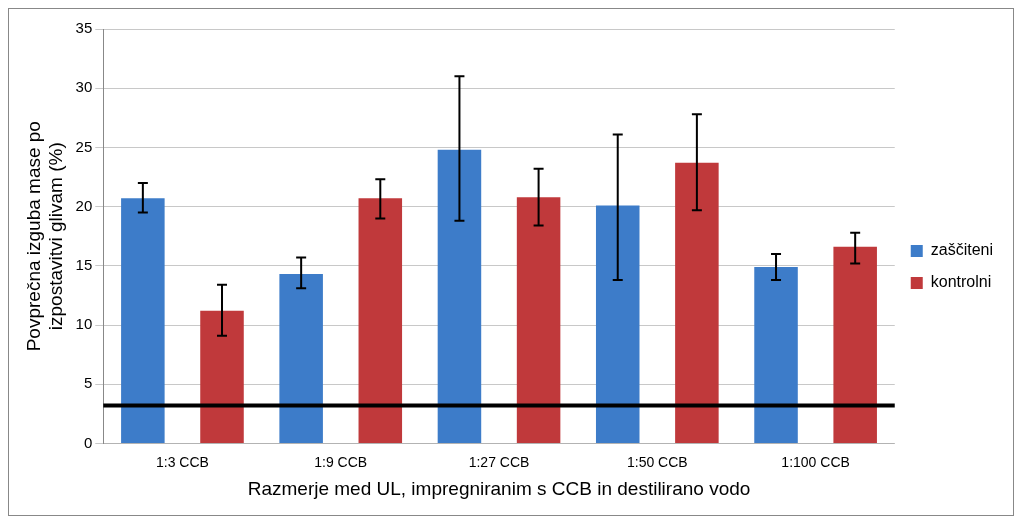 This screenshot has height=522, width=1024. Describe the element at coordinates (88, 442) in the screenshot. I see `y-tick-label: 0` at that location.